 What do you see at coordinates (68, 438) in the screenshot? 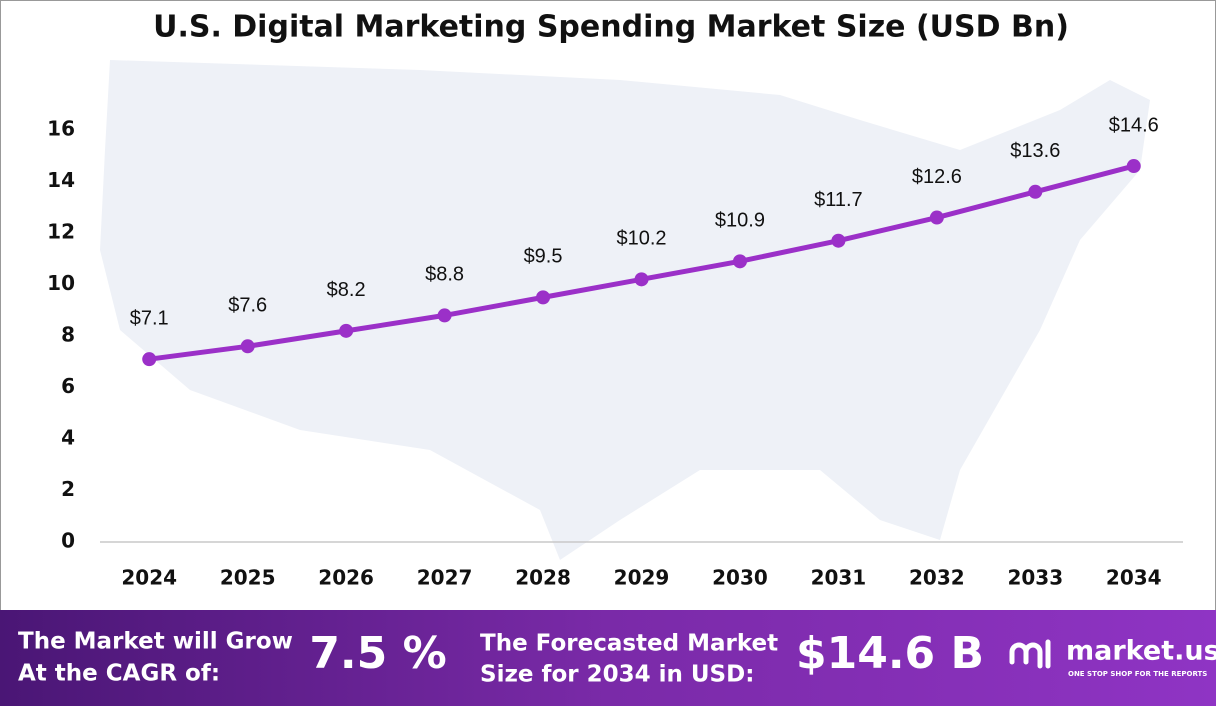
I see `y-tick-label: 4` at bounding box center [68, 438].